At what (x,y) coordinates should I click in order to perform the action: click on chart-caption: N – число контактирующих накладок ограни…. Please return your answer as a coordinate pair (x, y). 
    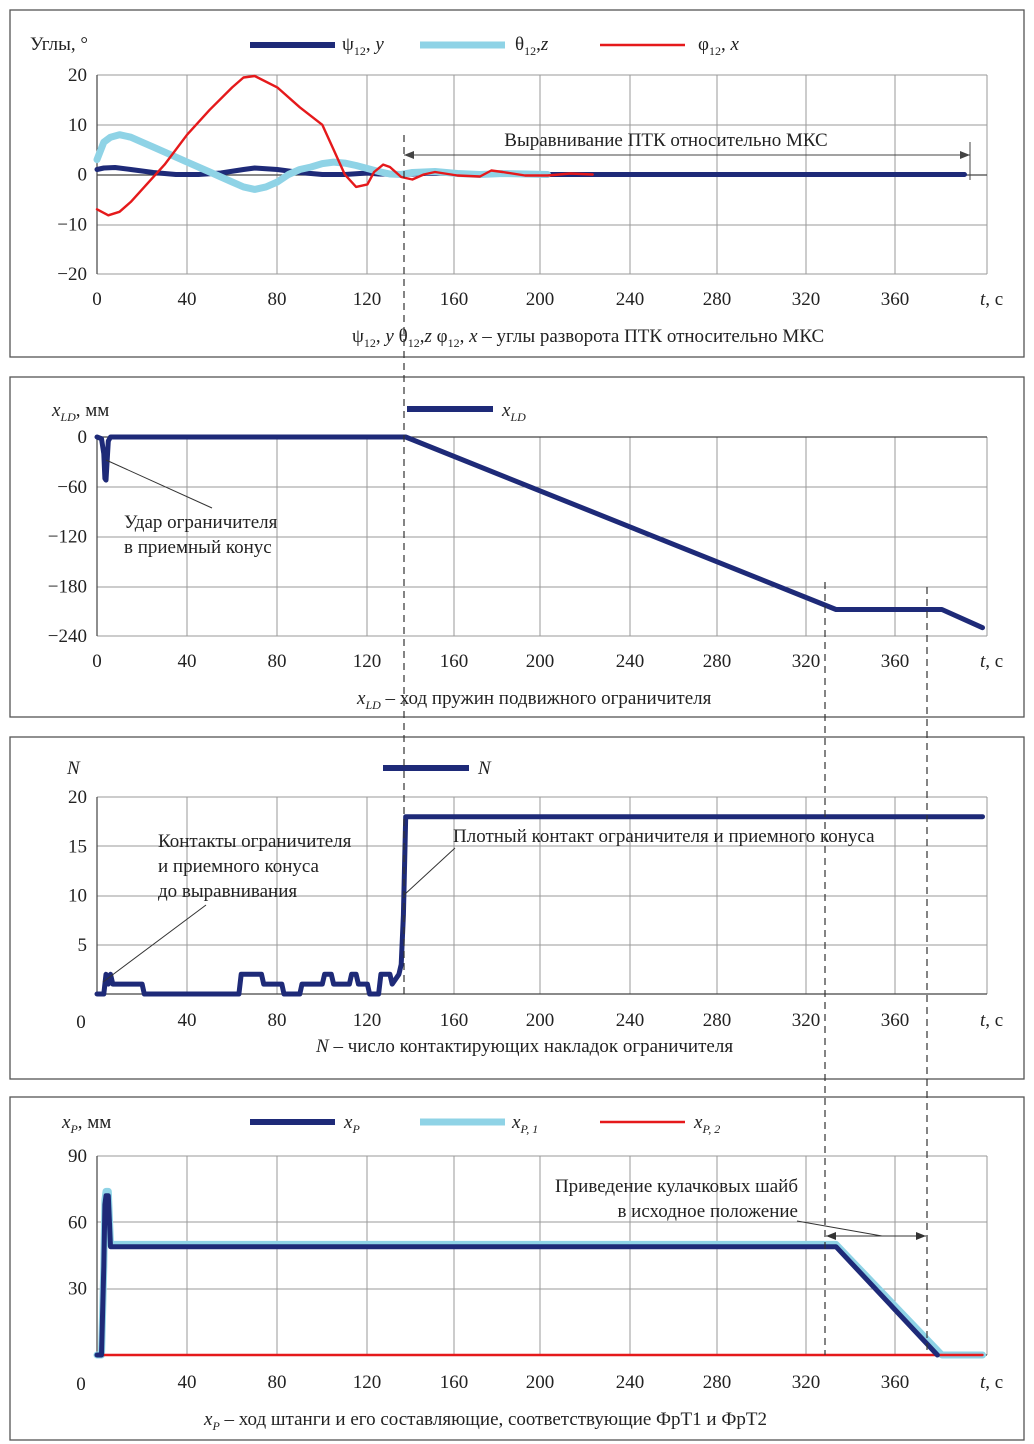
    Looking at the image, I should click on (524, 1046).